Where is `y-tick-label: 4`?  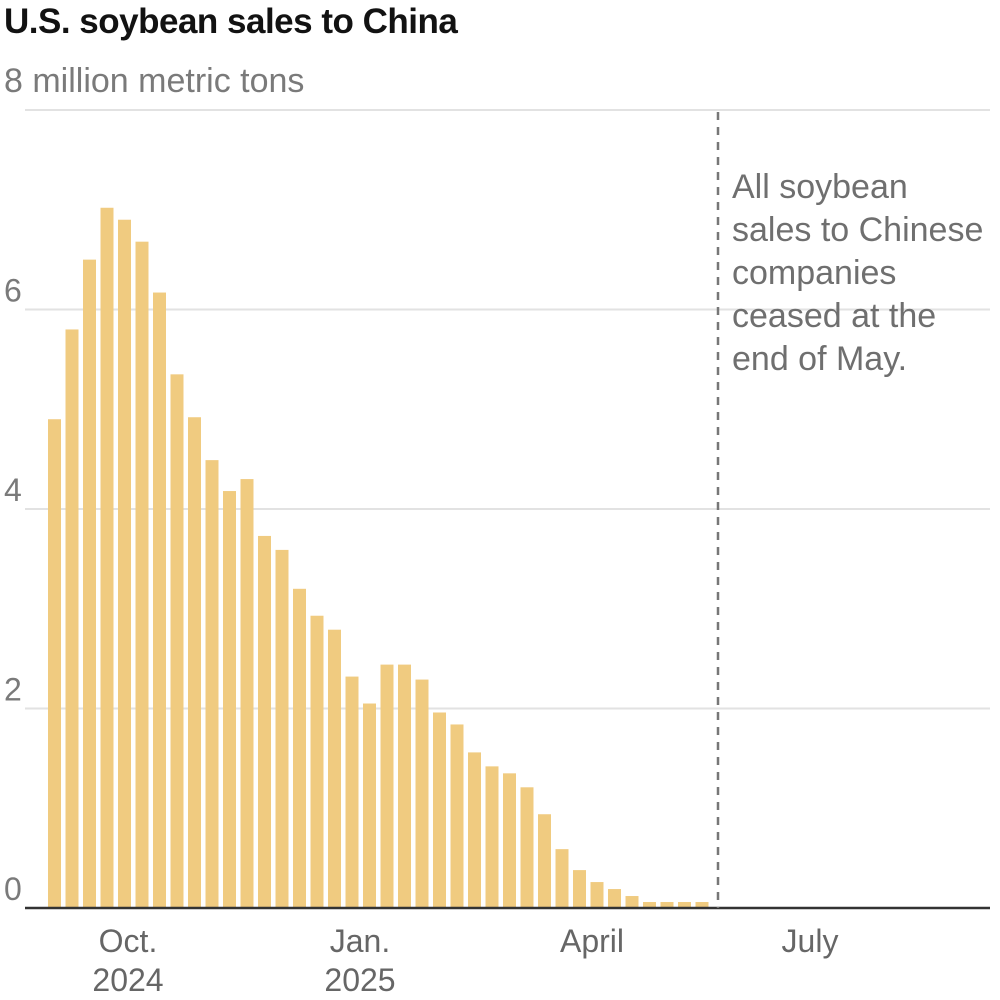 y-tick-label: 4 is located at coordinates (13, 490).